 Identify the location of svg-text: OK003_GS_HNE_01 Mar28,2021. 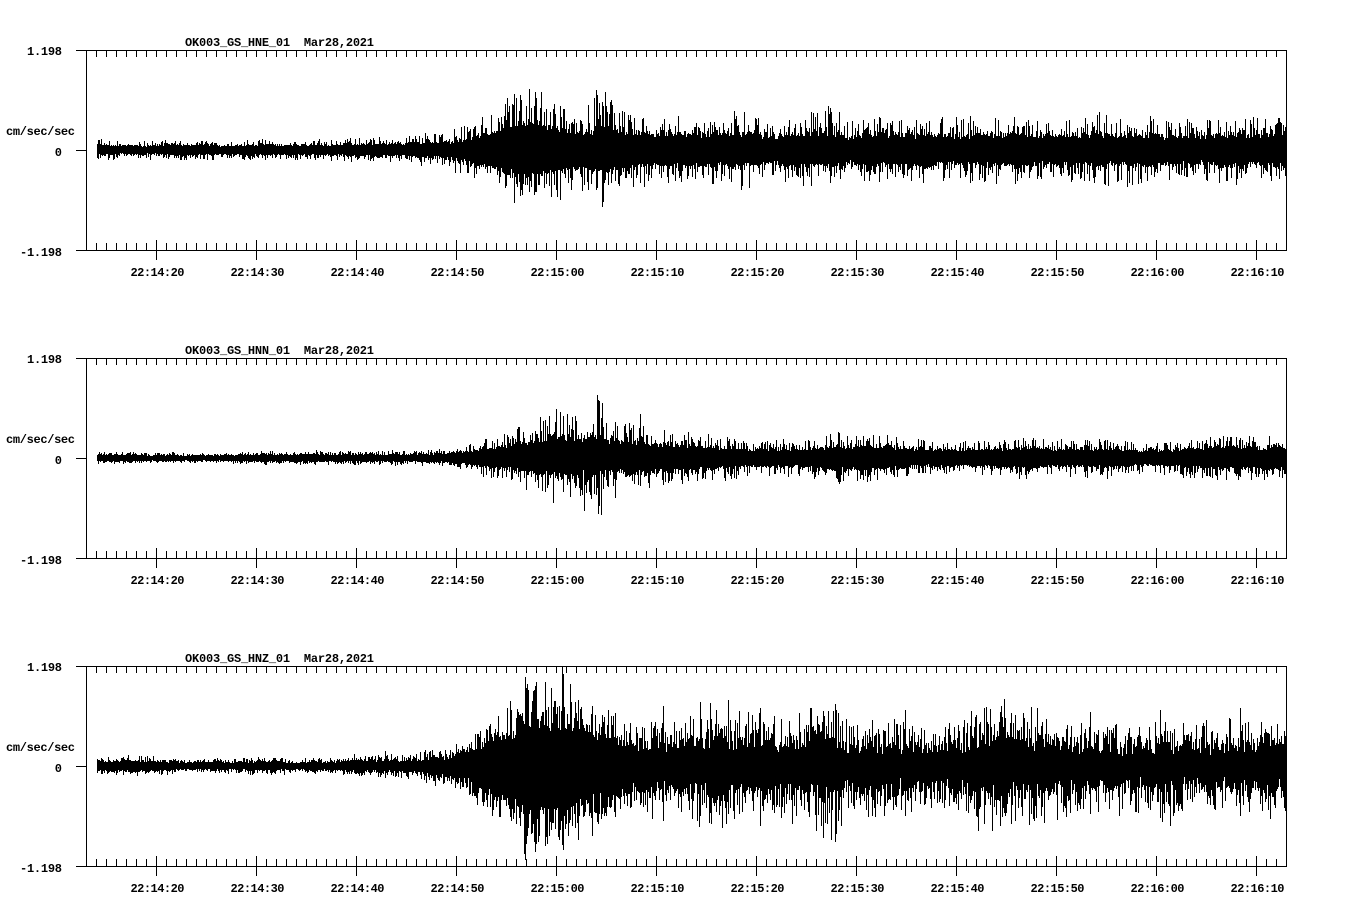
(279, 43).